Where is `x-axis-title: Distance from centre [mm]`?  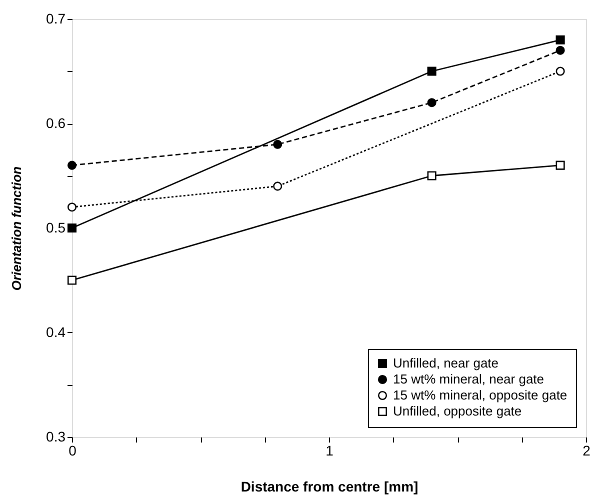 x-axis-title: Distance from centre [mm] is located at coordinates (329, 486).